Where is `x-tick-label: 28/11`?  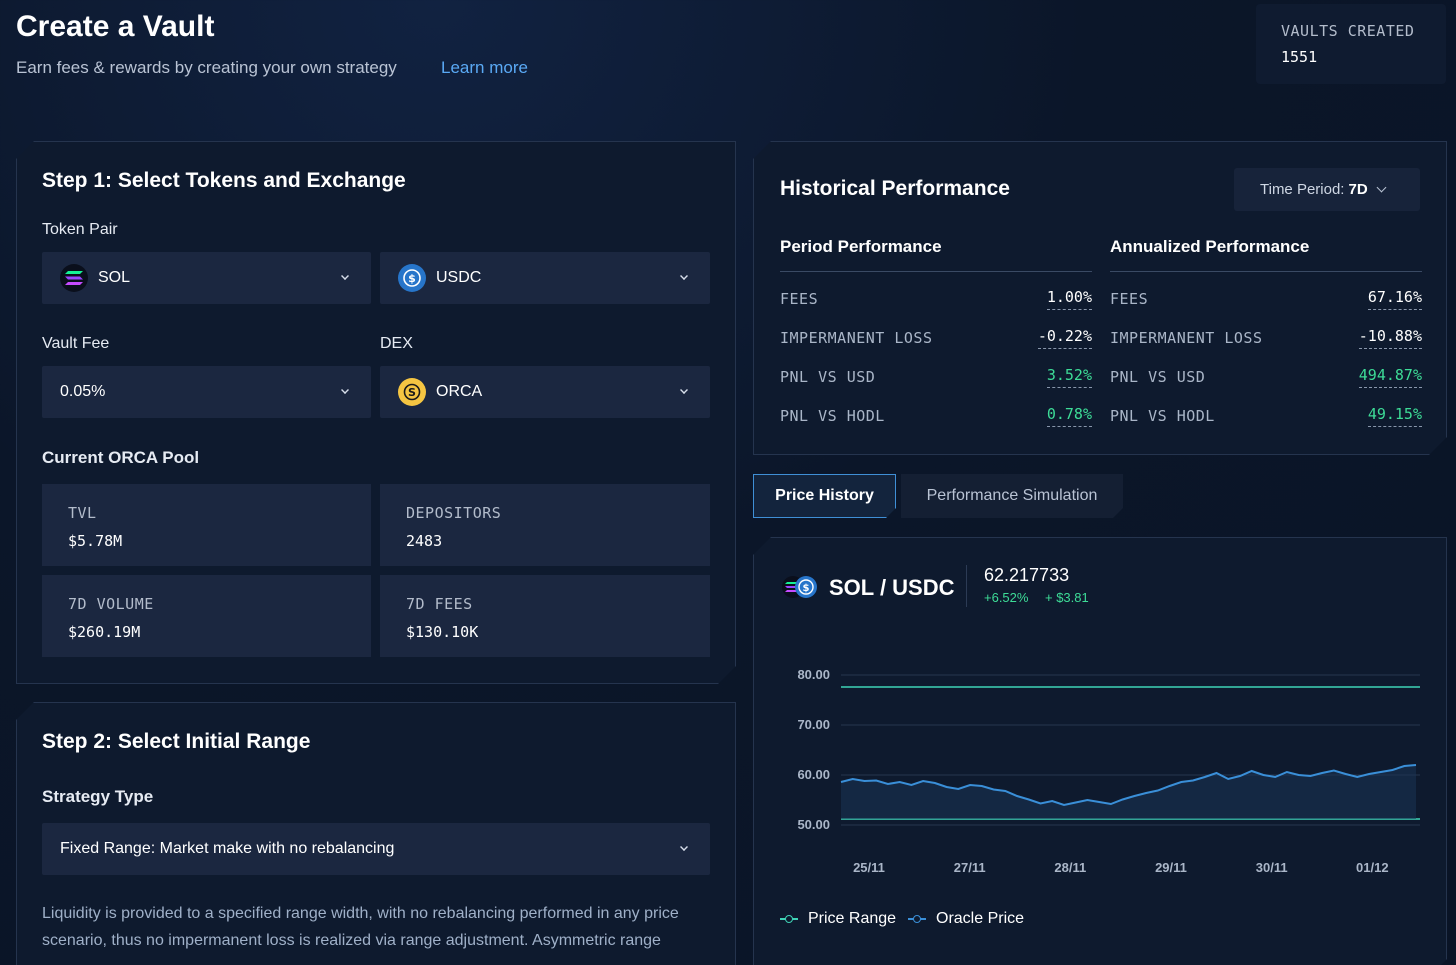 x-tick-label: 28/11 is located at coordinates (1070, 867).